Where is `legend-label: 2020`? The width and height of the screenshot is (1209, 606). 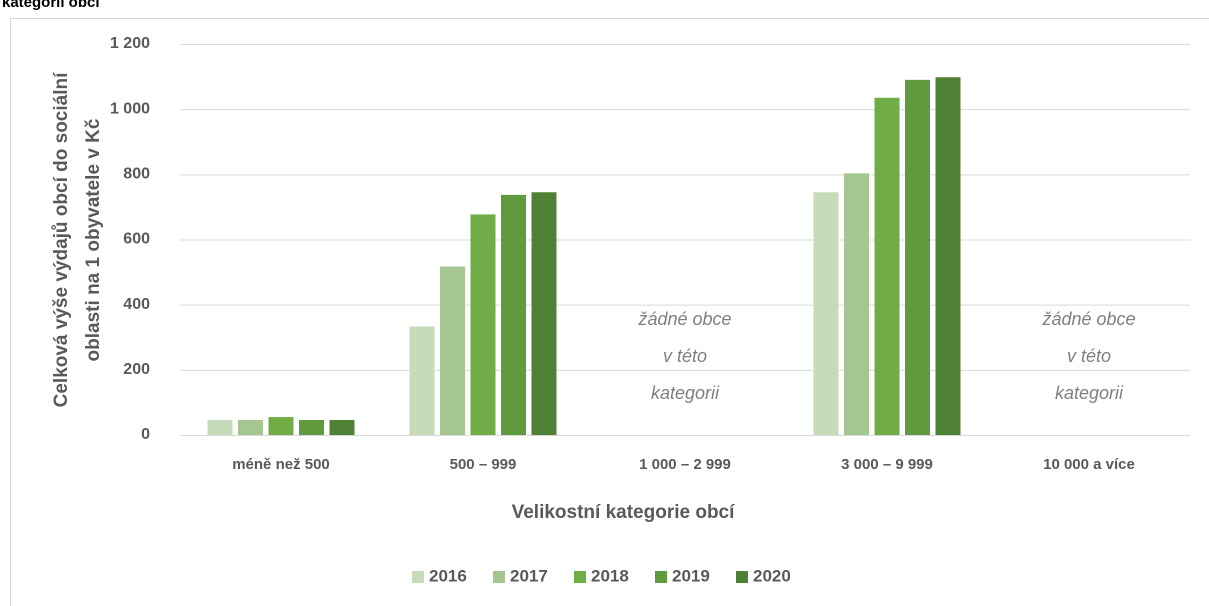
legend-label: 2020 is located at coordinates (772, 575).